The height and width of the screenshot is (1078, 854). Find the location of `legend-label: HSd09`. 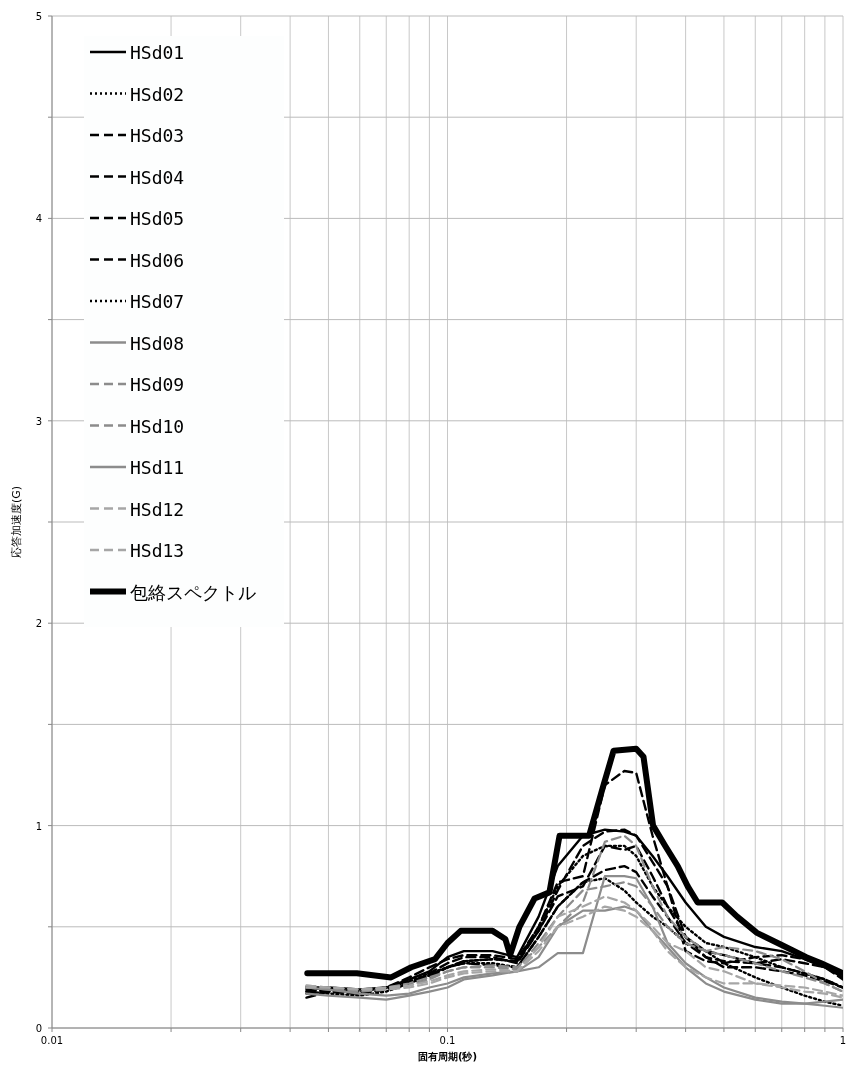

legend-label: HSd09 is located at coordinates (157, 384).